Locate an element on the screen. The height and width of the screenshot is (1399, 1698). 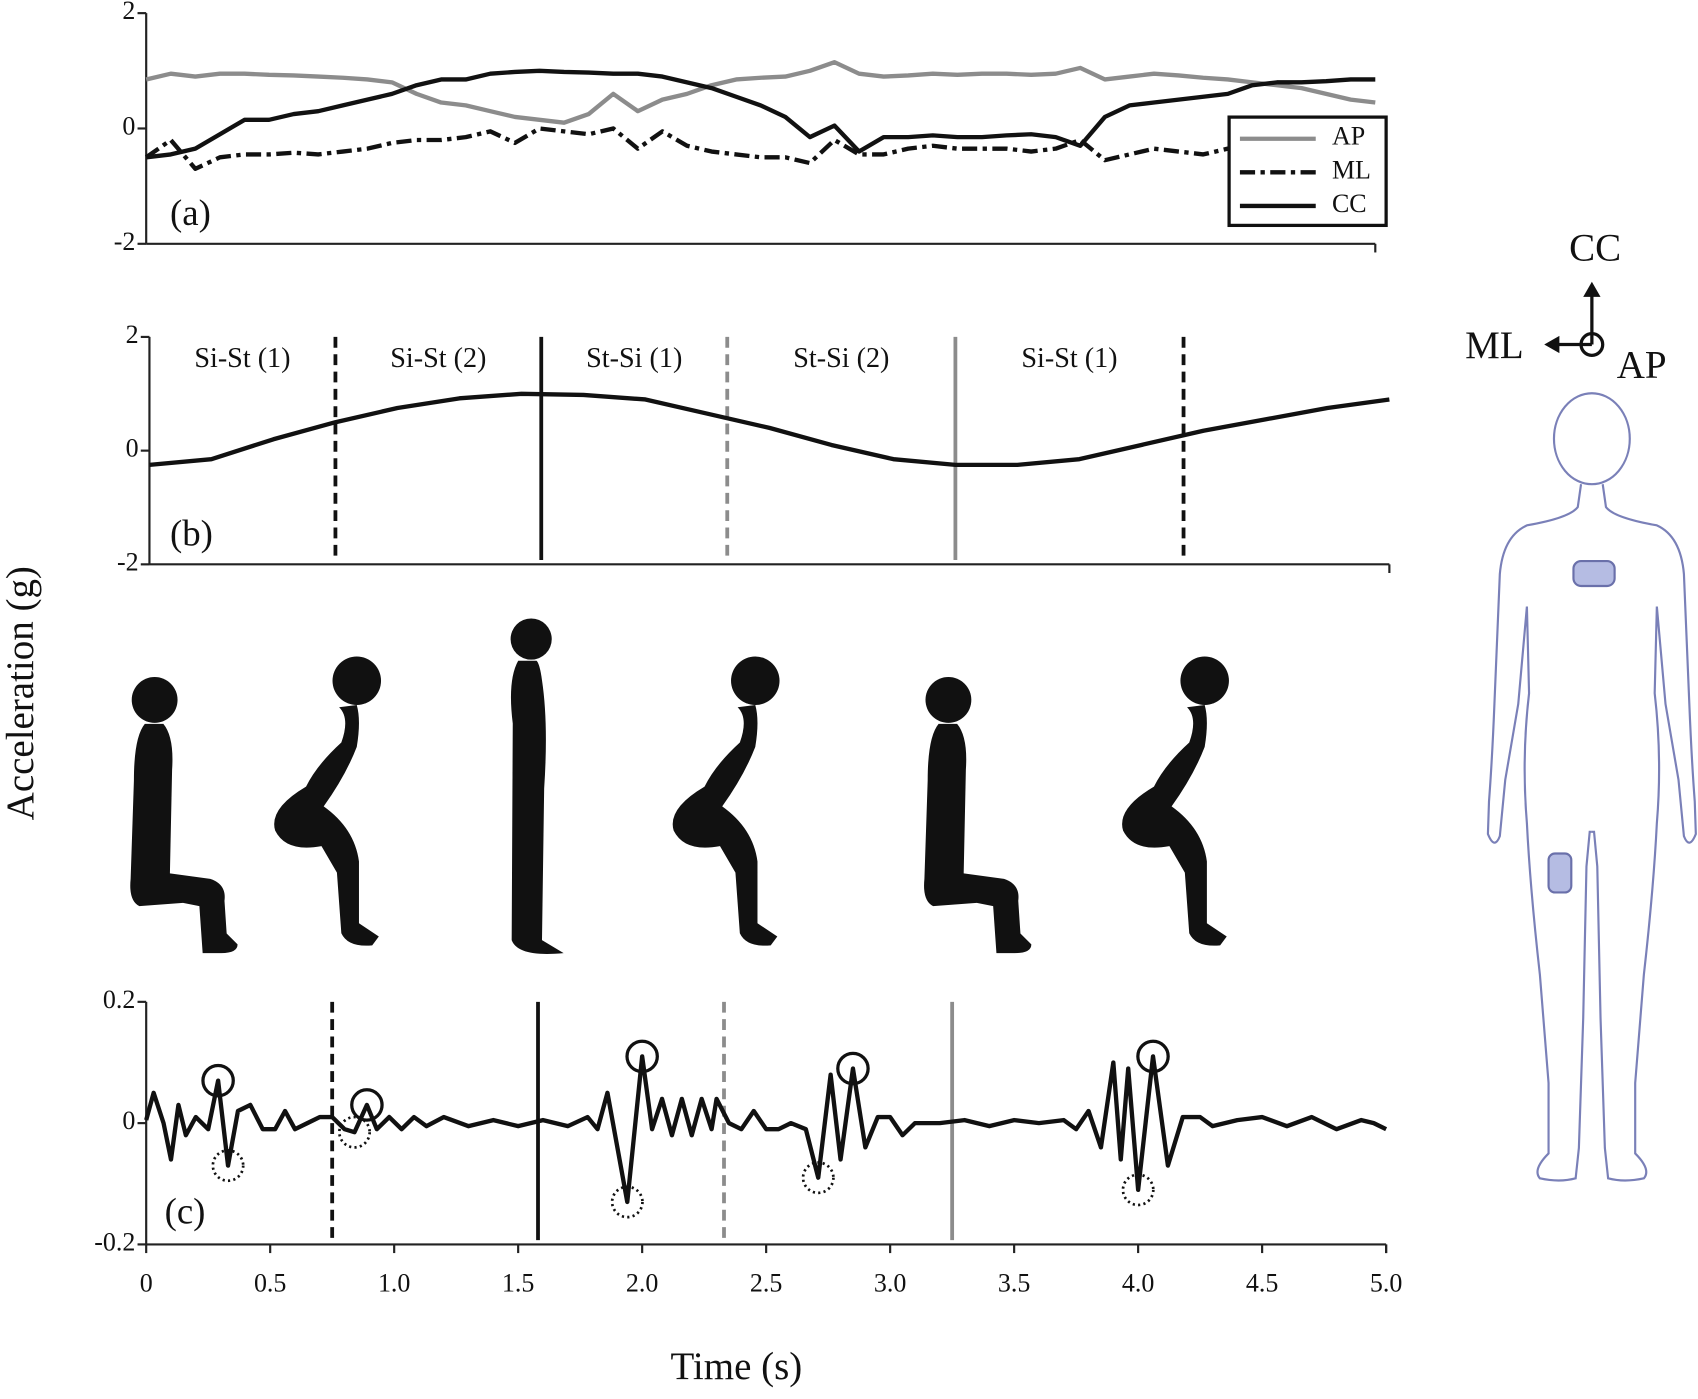
y-tick-label: 0.2 is located at coordinates (119, 999).